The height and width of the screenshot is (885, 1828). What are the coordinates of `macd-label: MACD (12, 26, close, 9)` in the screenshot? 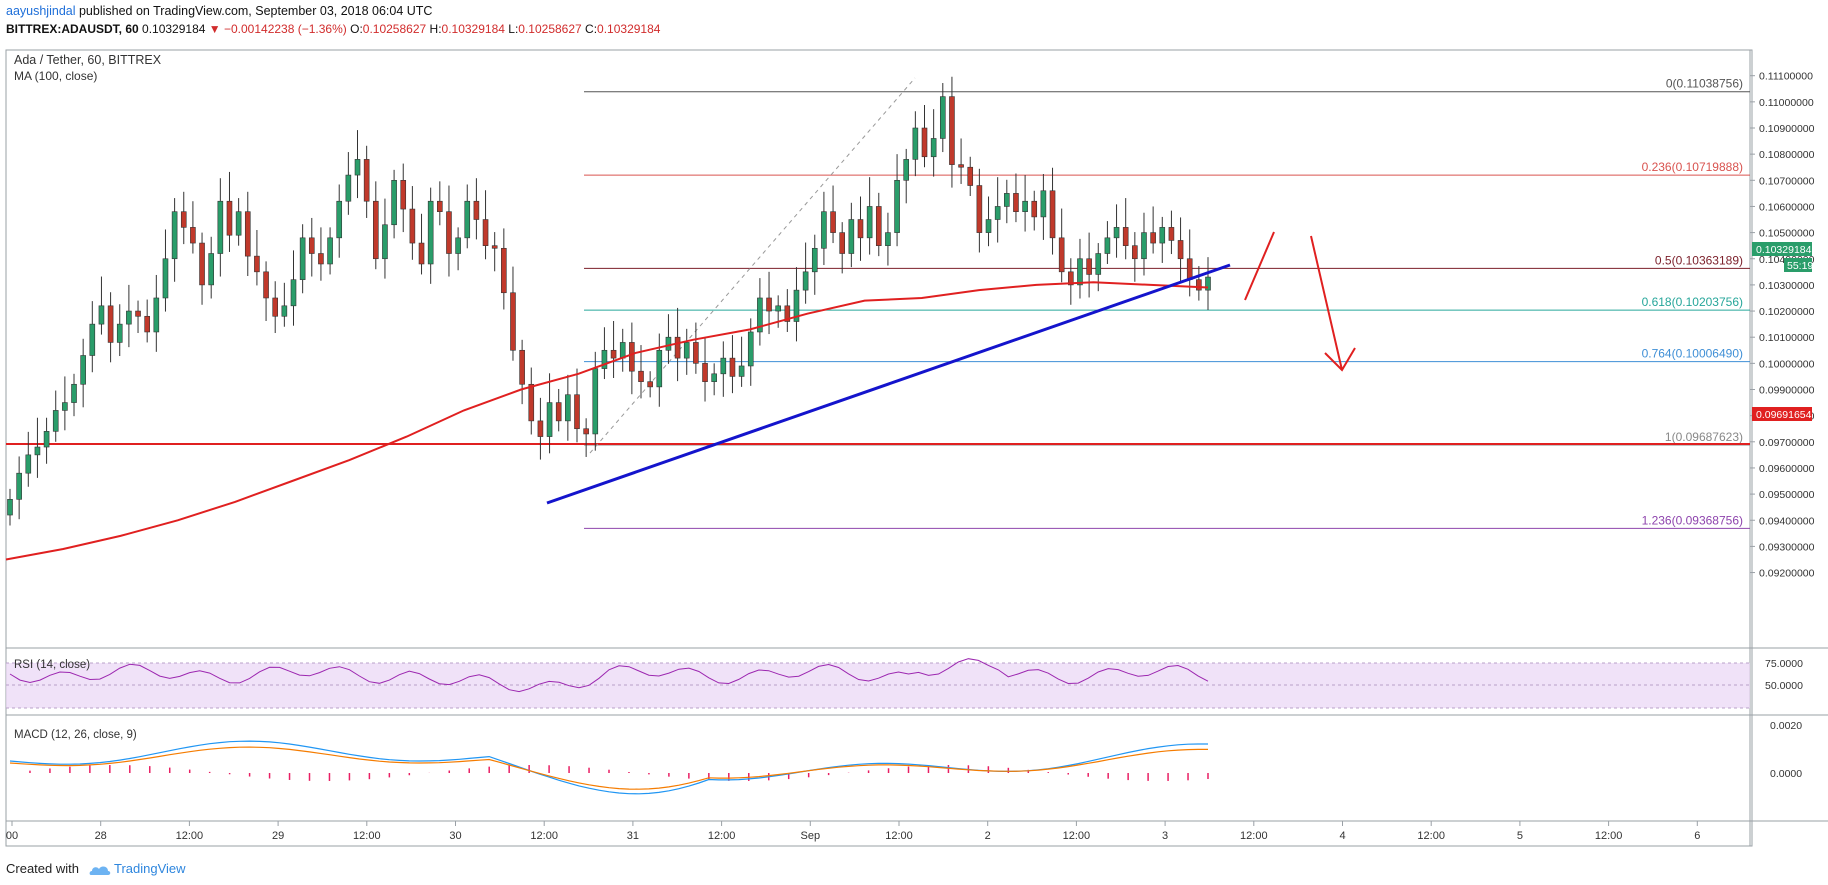 It's located at (75, 735).